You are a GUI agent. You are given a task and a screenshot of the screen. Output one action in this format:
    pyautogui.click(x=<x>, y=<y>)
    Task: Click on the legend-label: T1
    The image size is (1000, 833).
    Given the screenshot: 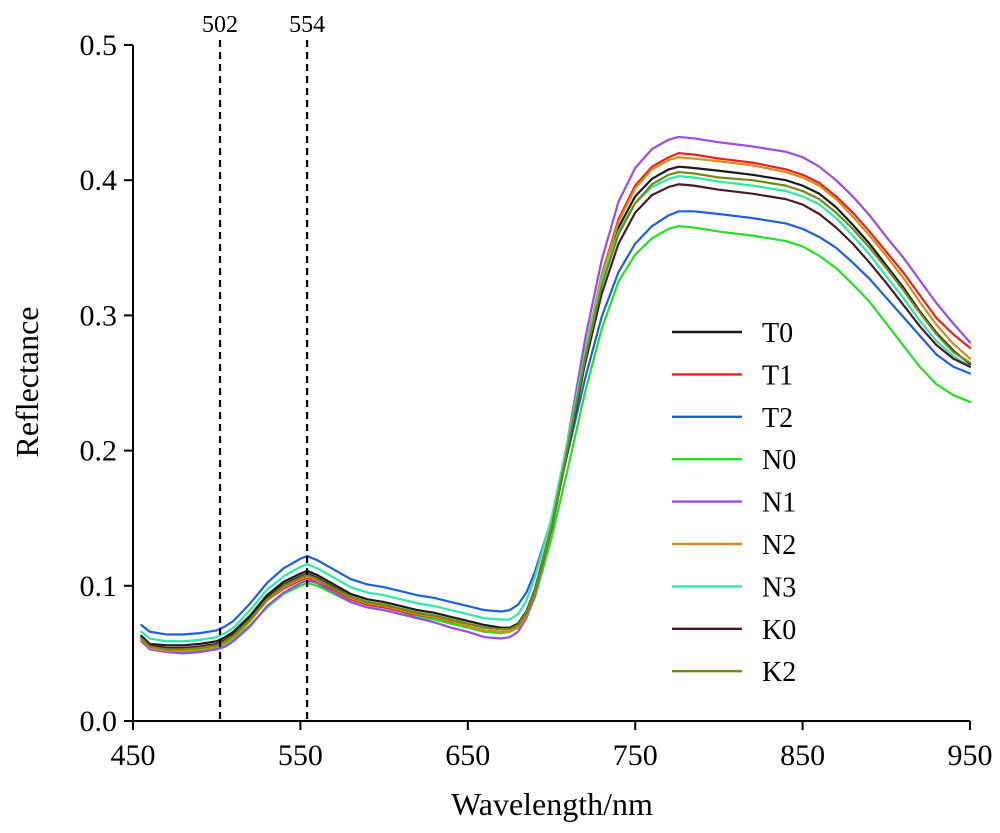 What is the action you would take?
    pyautogui.click(x=777, y=375)
    